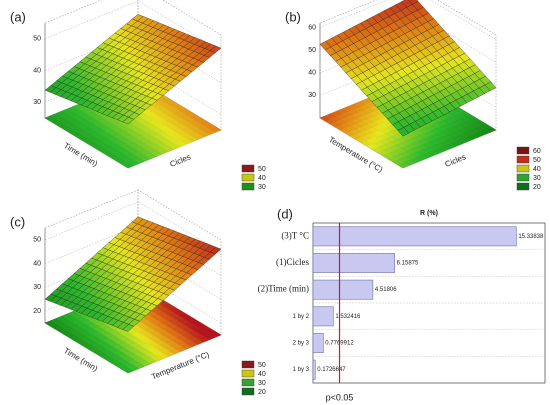  What do you see at coordinates (331, 370) in the screenshot?
I see `data-label: 0.1726647` at bounding box center [331, 370].